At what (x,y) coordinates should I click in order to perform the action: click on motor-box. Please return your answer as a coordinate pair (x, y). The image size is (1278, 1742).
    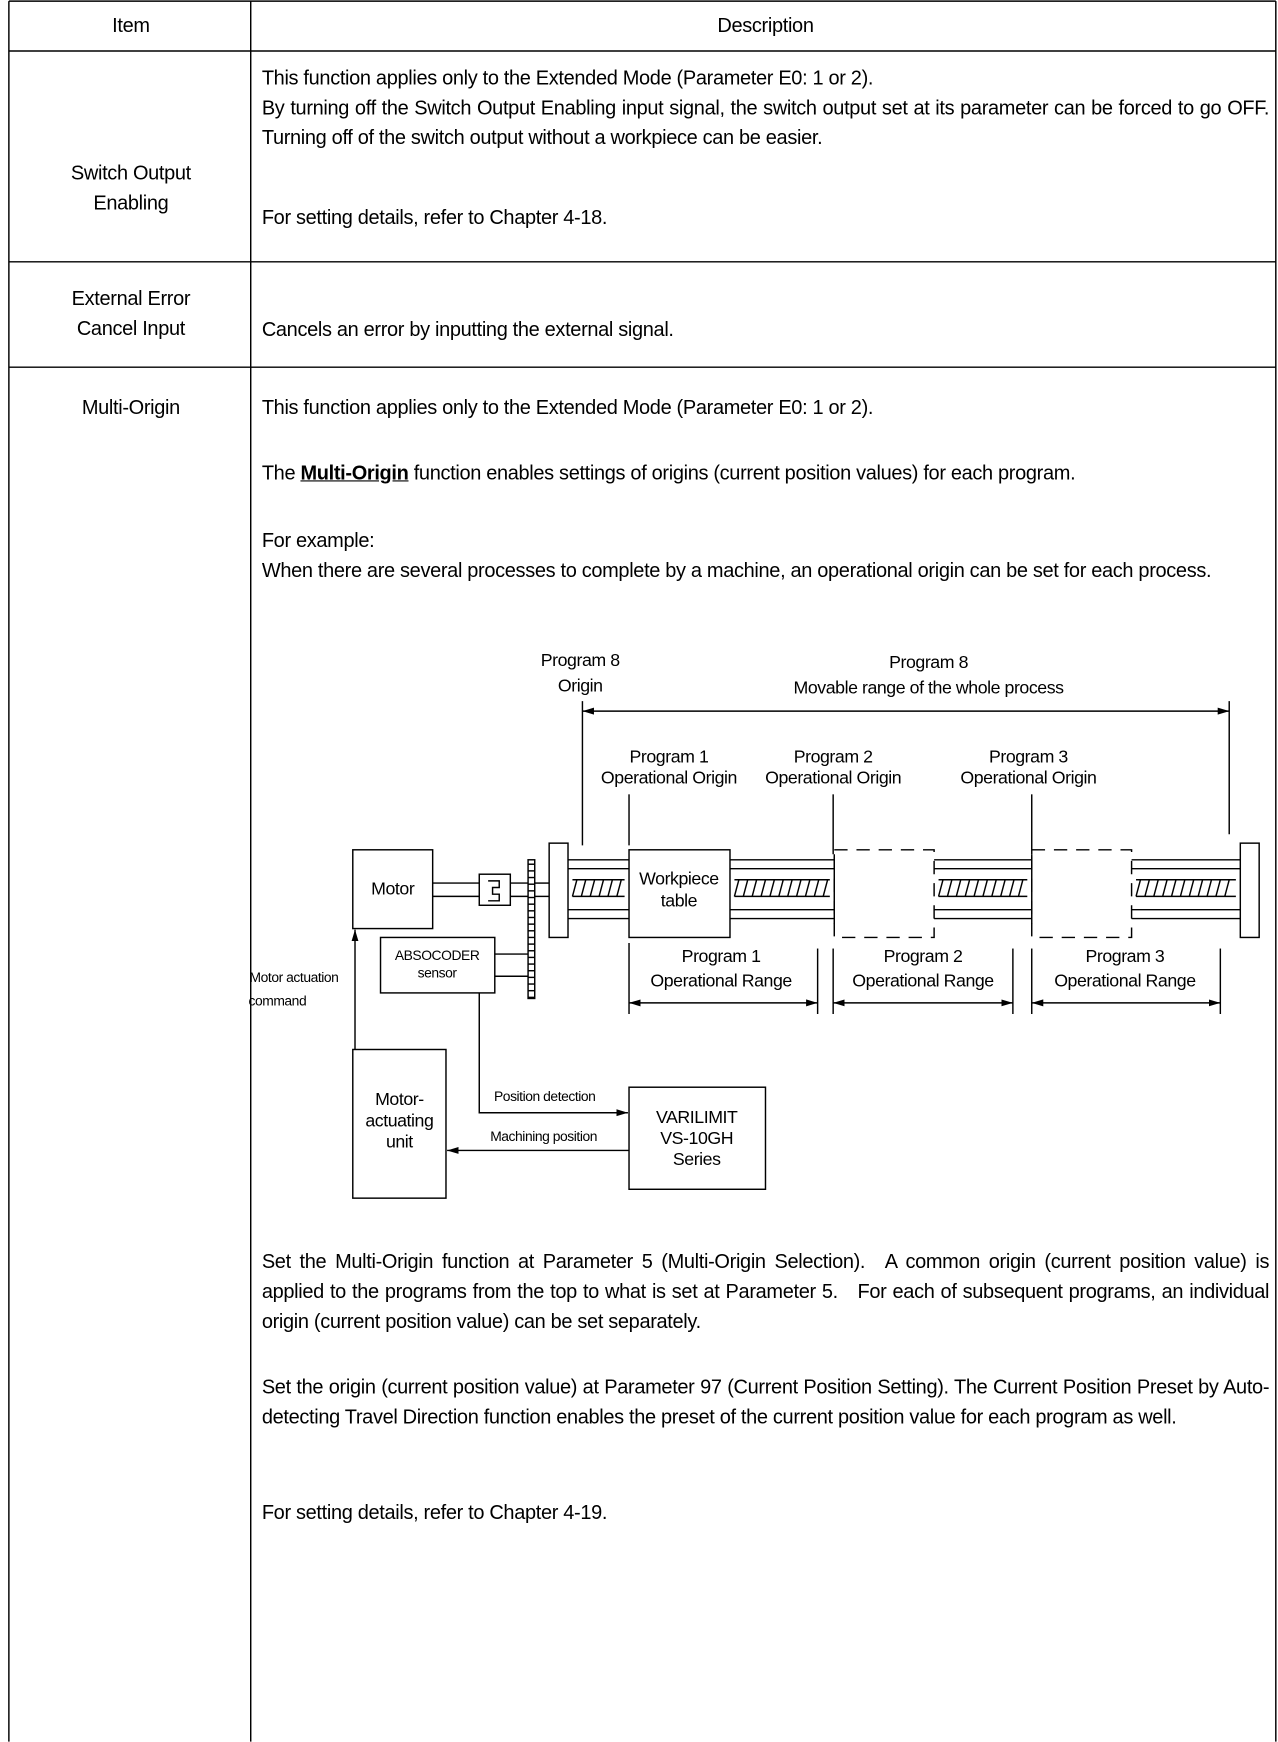
    Looking at the image, I should click on (393, 889).